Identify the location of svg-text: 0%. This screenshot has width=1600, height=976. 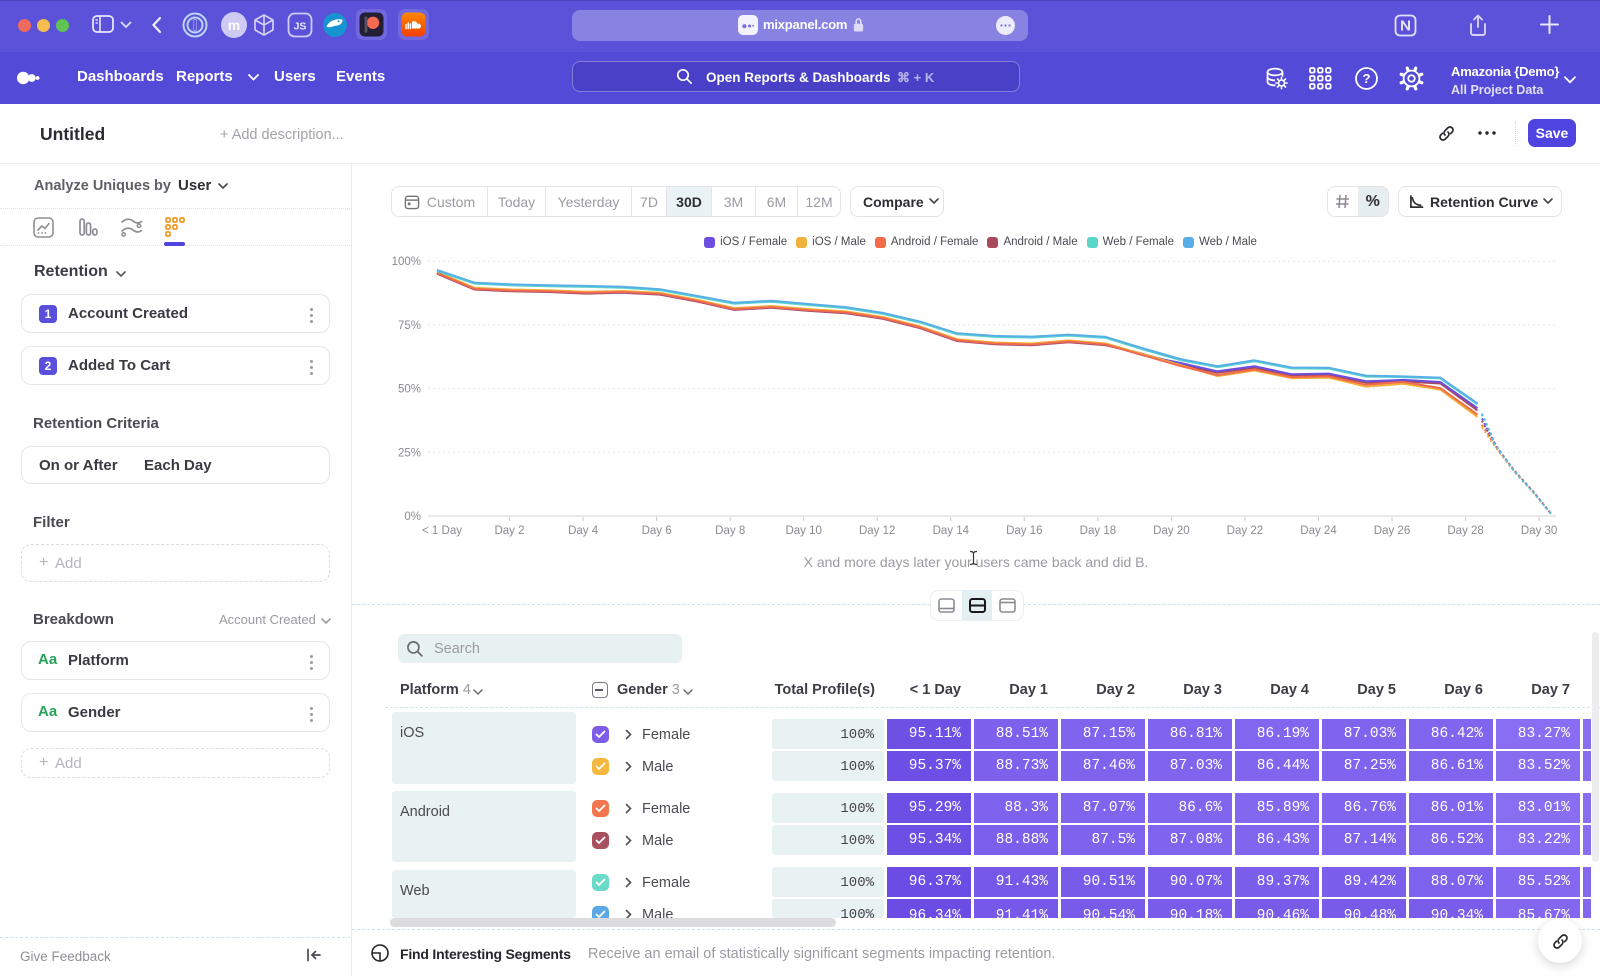
(412, 517).